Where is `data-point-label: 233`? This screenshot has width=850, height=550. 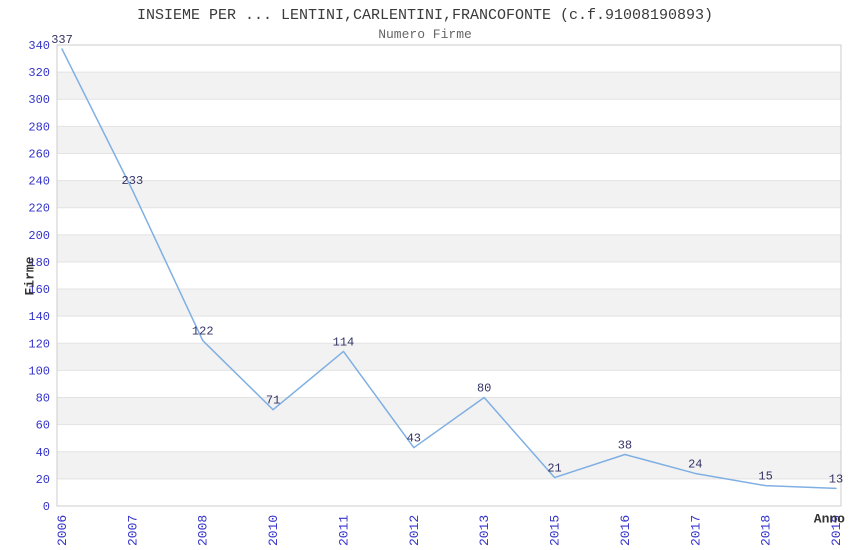
data-point-label: 233 is located at coordinates (133, 181).